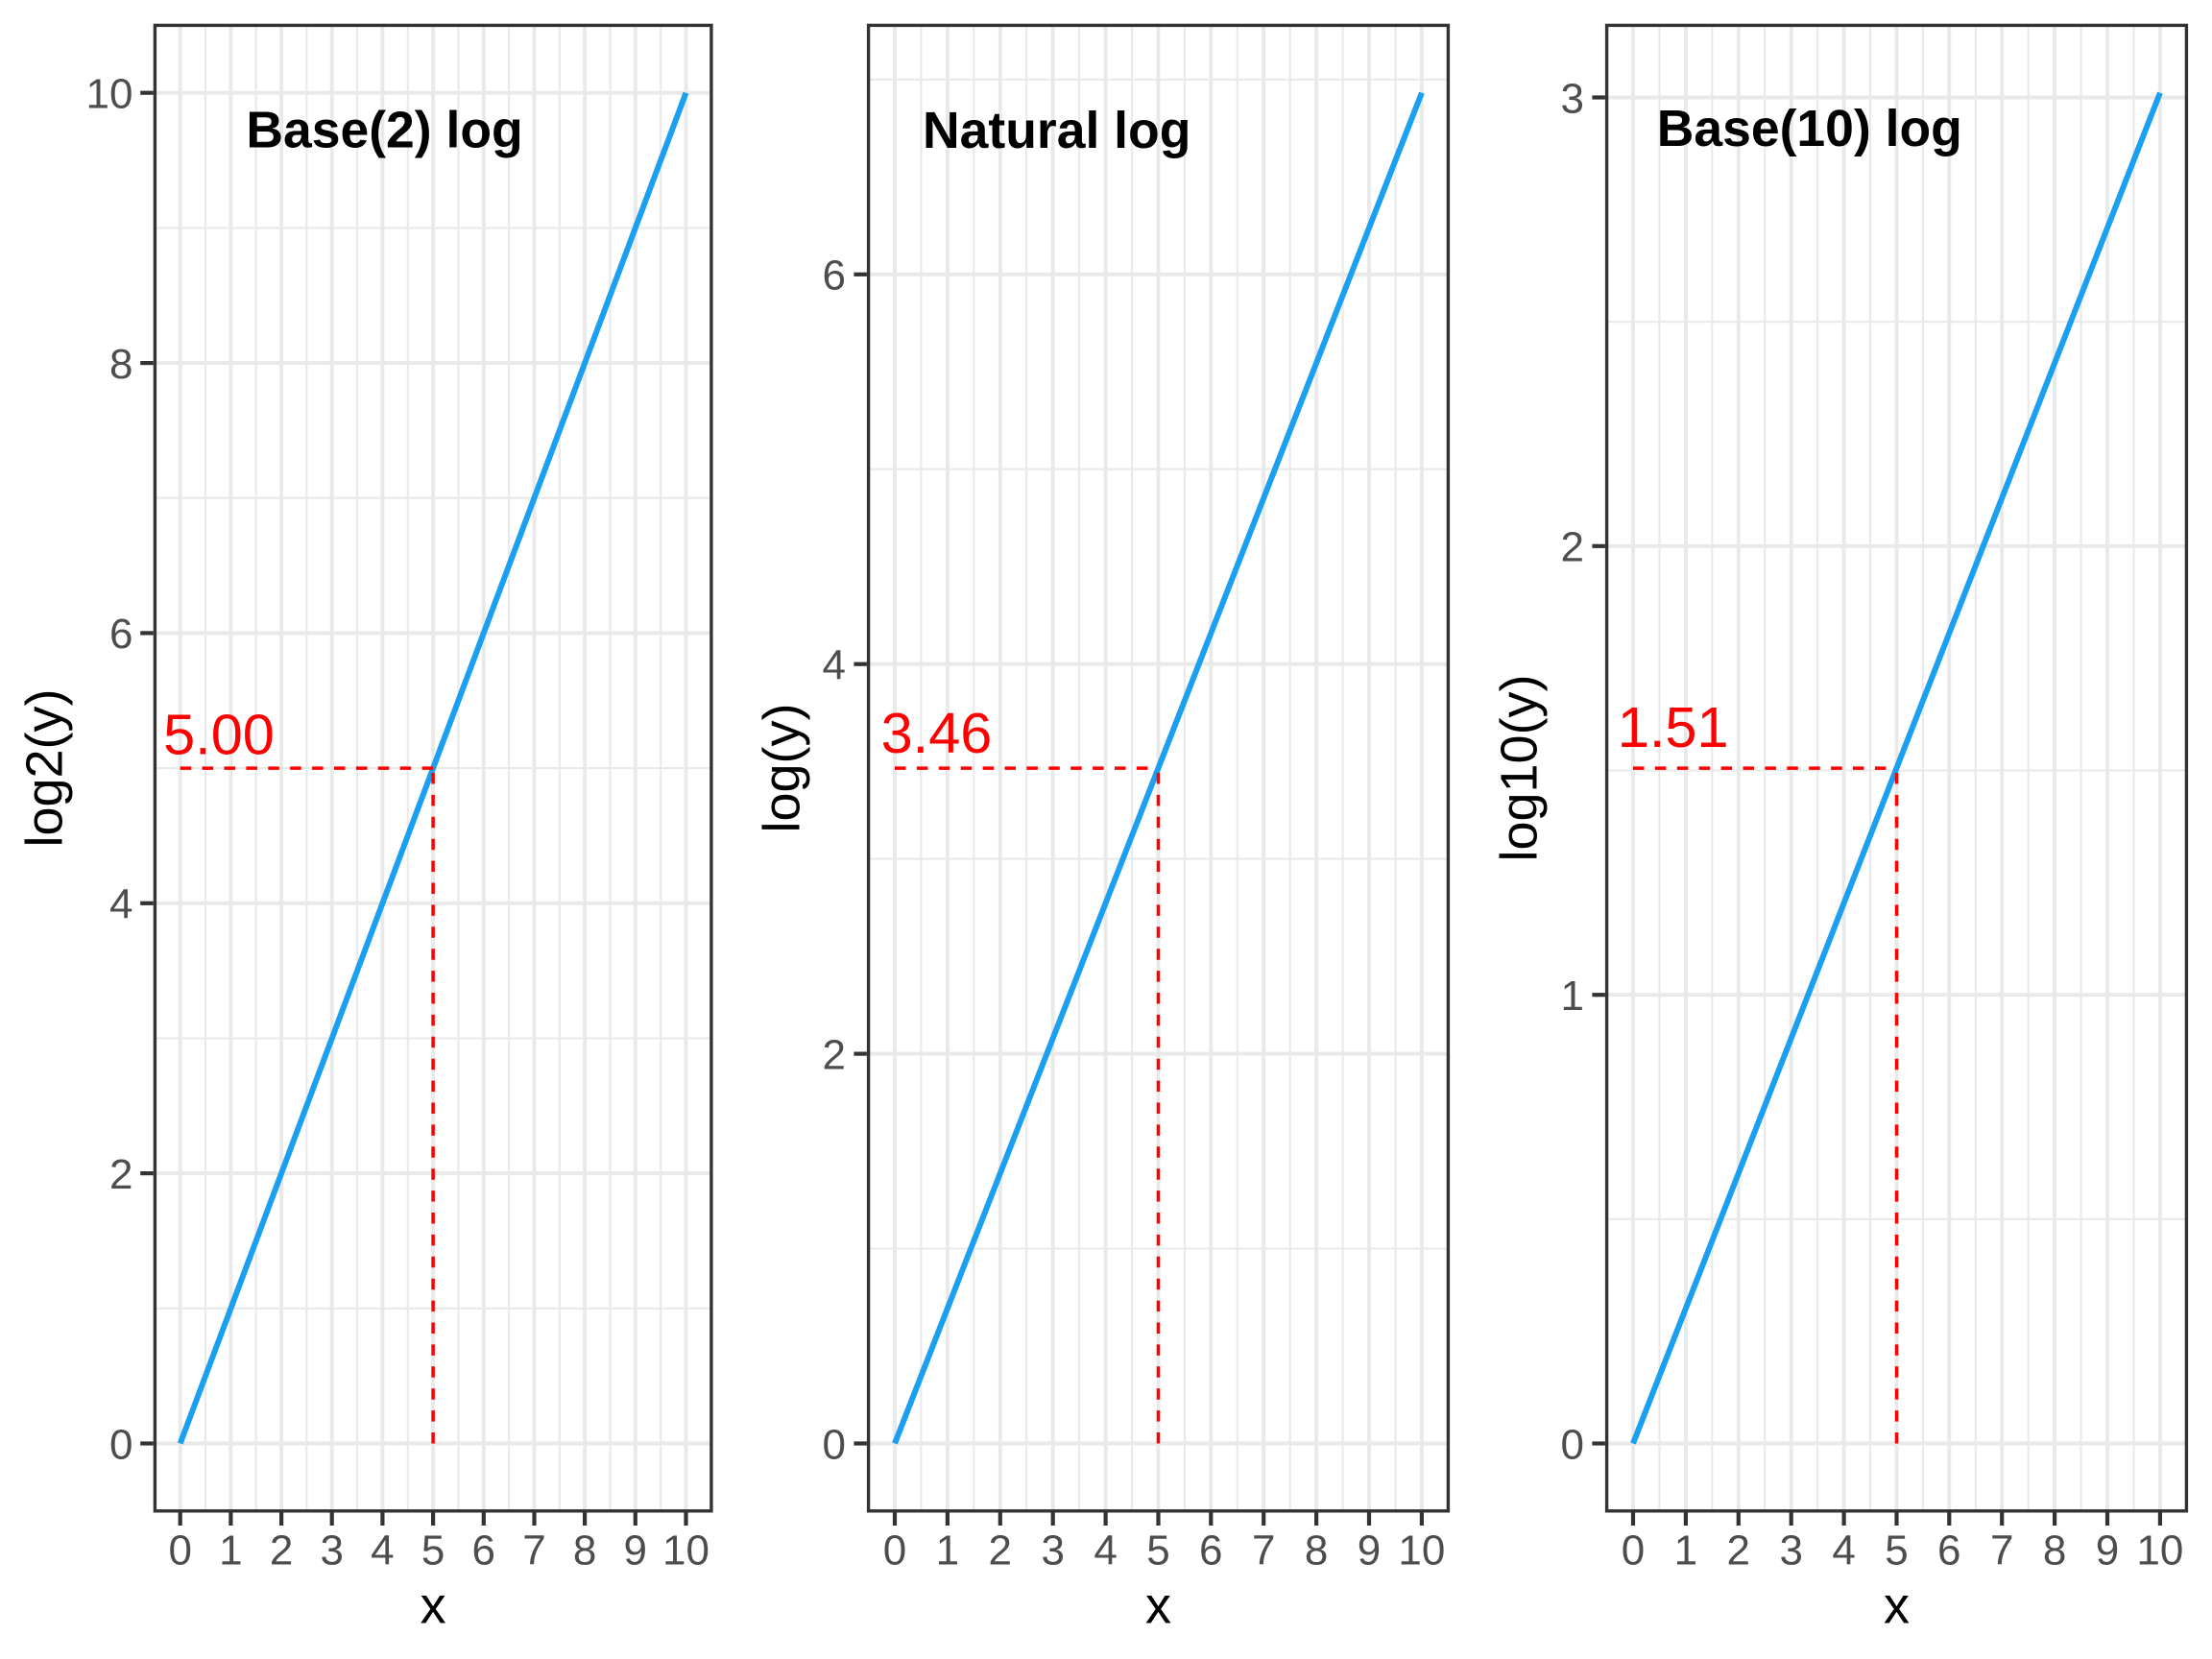  What do you see at coordinates (1673, 727) in the screenshot?
I see `svg-text: 1.51` at bounding box center [1673, 727].